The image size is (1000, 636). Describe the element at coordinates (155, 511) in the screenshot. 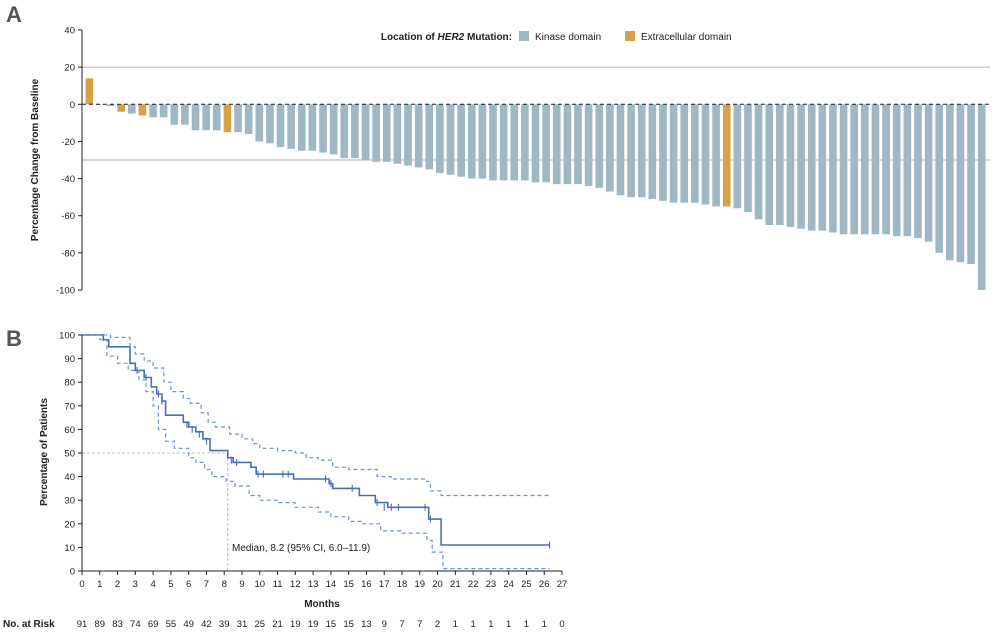

I see `median-guides` at that location.